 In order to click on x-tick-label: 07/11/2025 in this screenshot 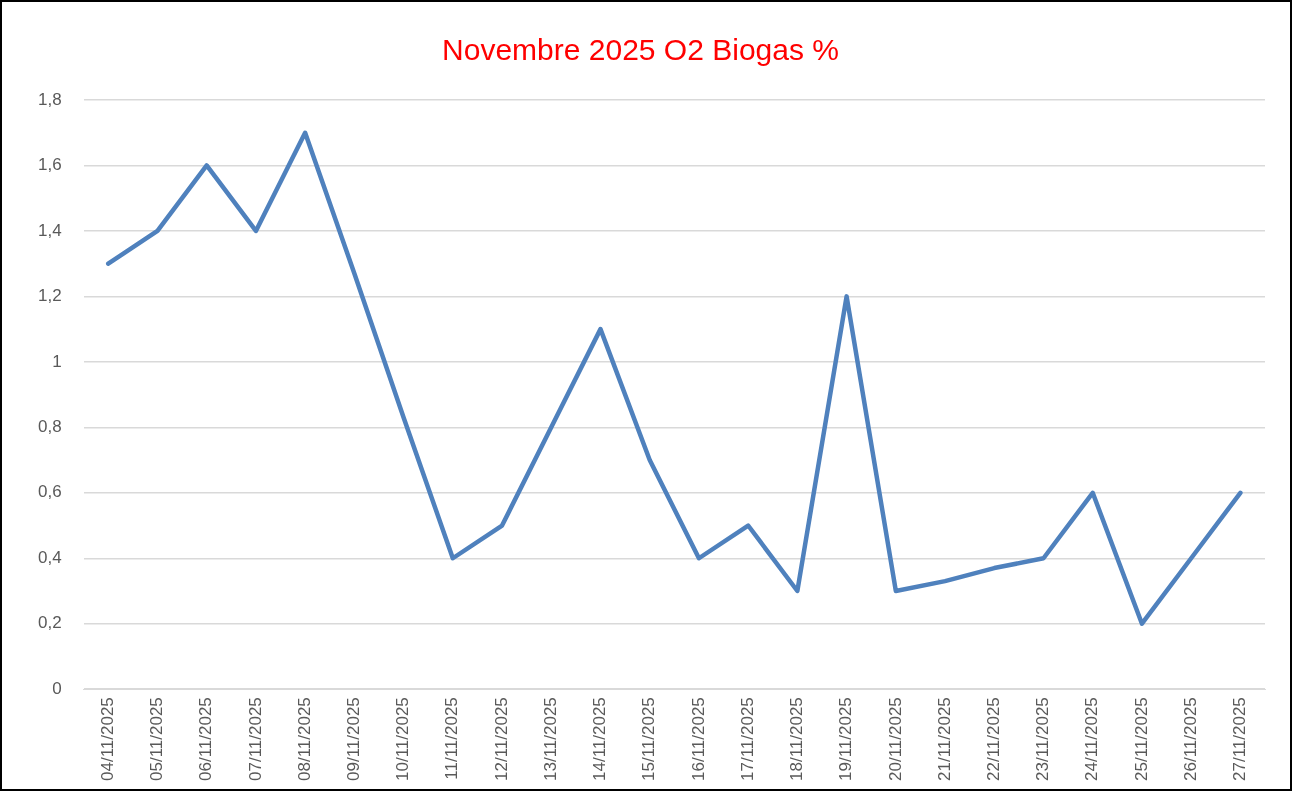, I will do `click(255, 739)`.